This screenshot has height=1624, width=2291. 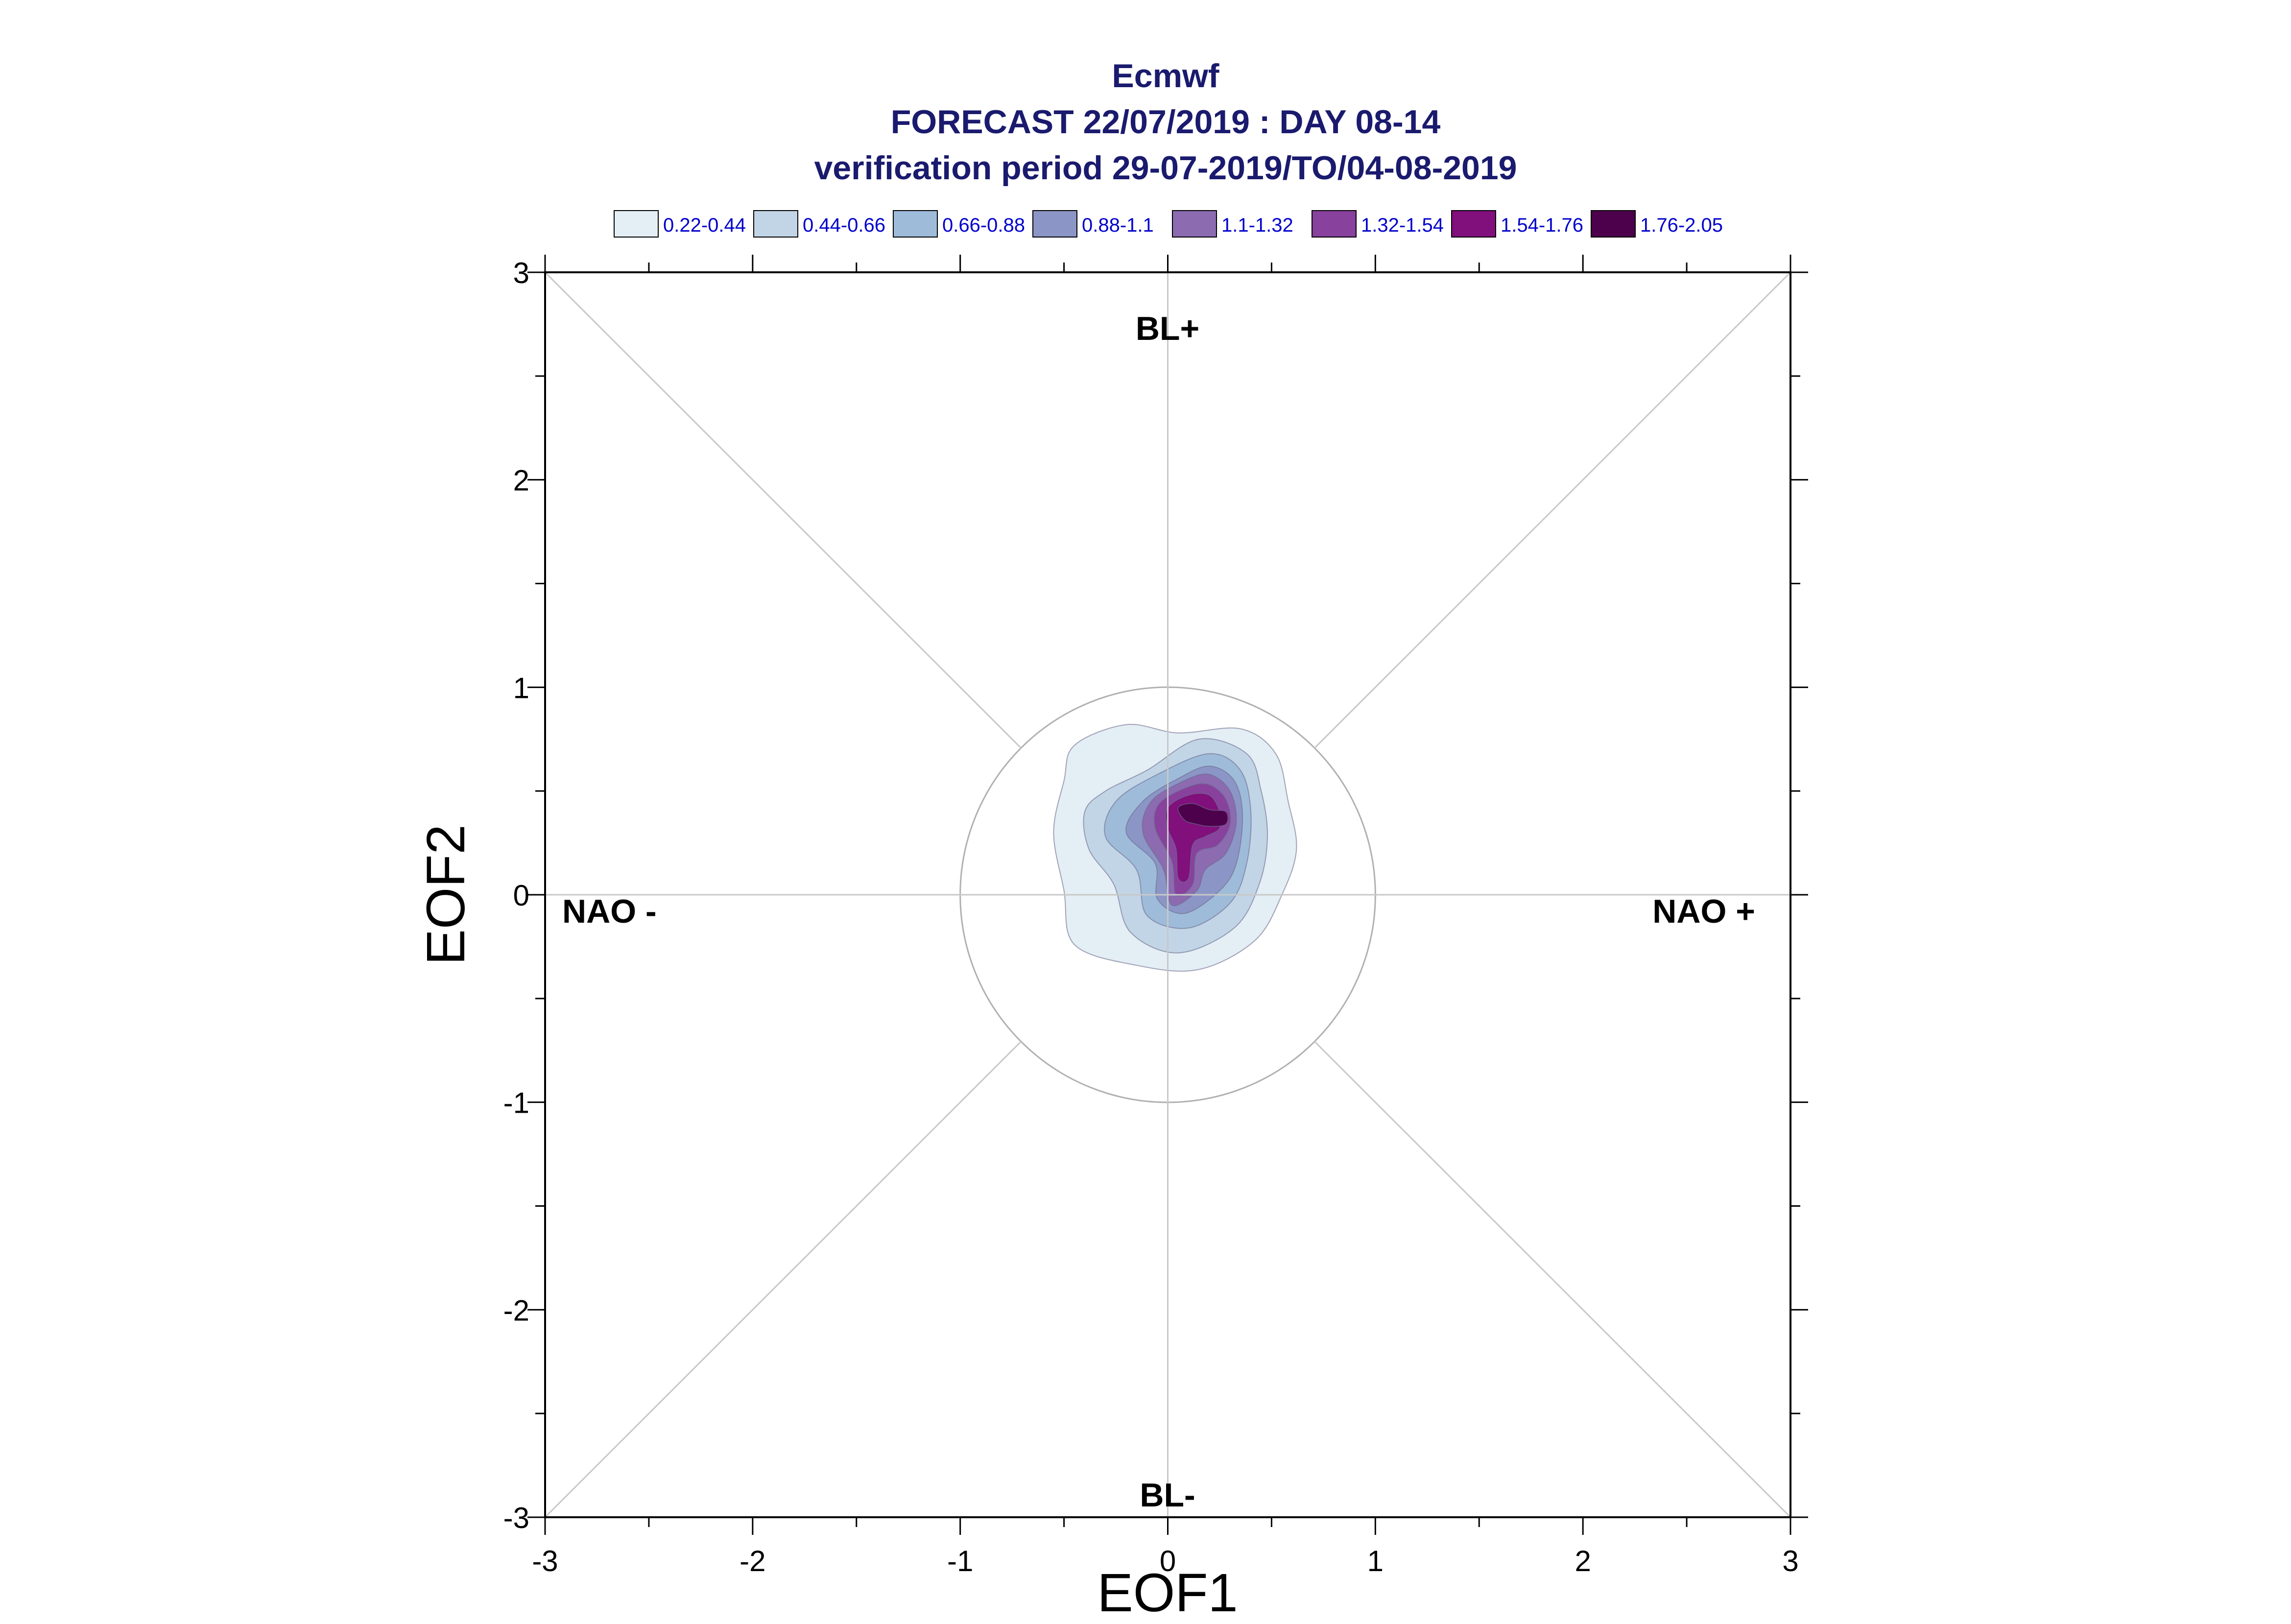 What do you see at coordinates (521, 895) in the screenshot?
I see `y-tick-label: 0` at bounding box center [521, 895].